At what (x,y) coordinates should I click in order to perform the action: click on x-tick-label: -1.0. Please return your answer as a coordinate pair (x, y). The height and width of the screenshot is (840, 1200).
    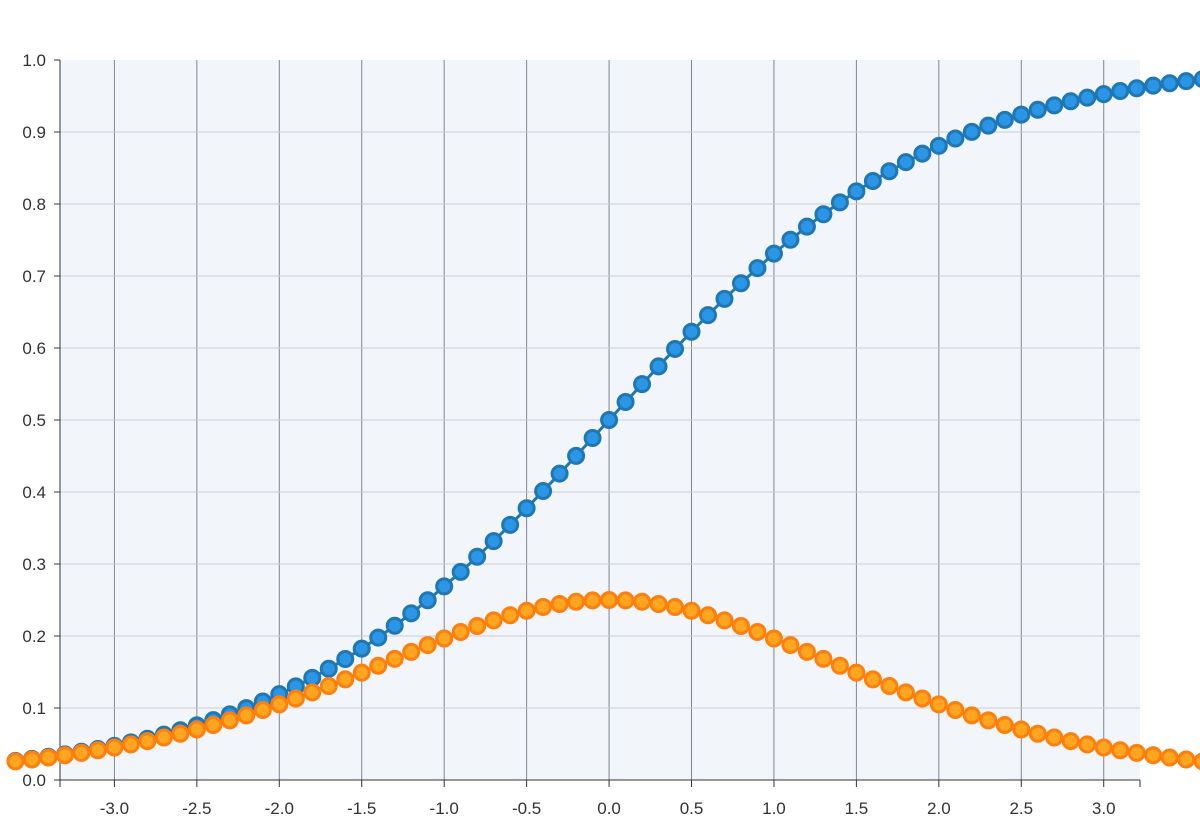
    Looking at the image, I should click on (444, 808).